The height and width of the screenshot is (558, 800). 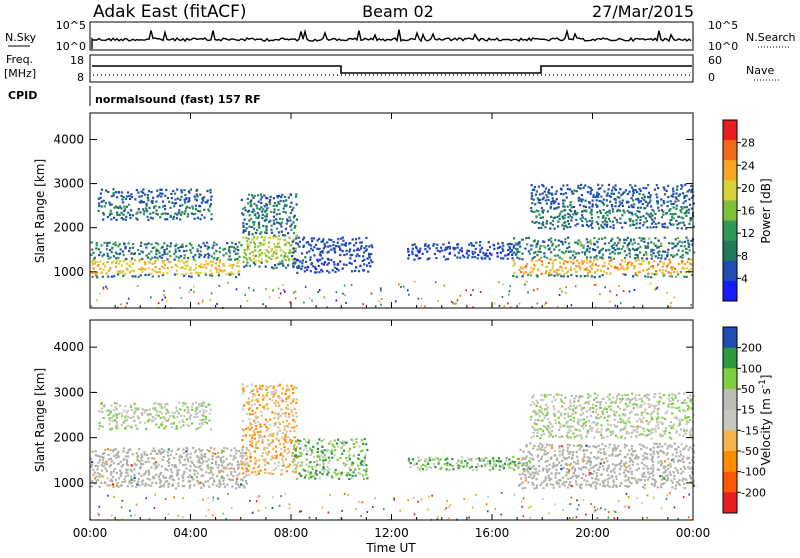 What do you see at coordinates (723, 25) in the screenshot?
I see `nsearch-tick-top: 10^5` at bounding box center [723, 25].